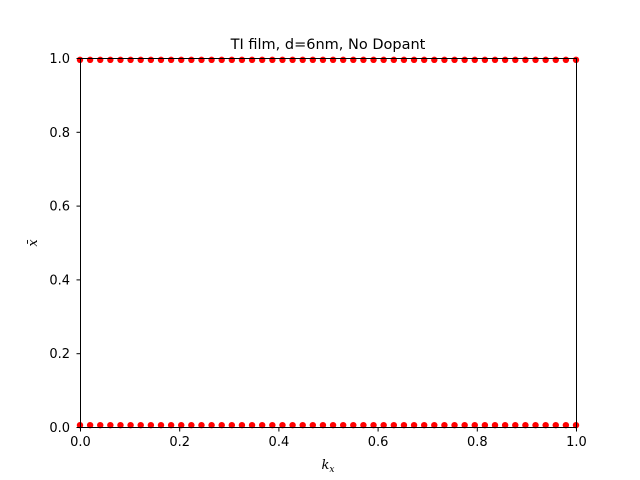 This screenshot has height=480, width=640. What do you see at coordinates (65, 244) in the screenshot?
I see `y-axis-ticks: 0.0 0.2 0.4 0.6 0.8 1.0` at bounding box center [65, 244].